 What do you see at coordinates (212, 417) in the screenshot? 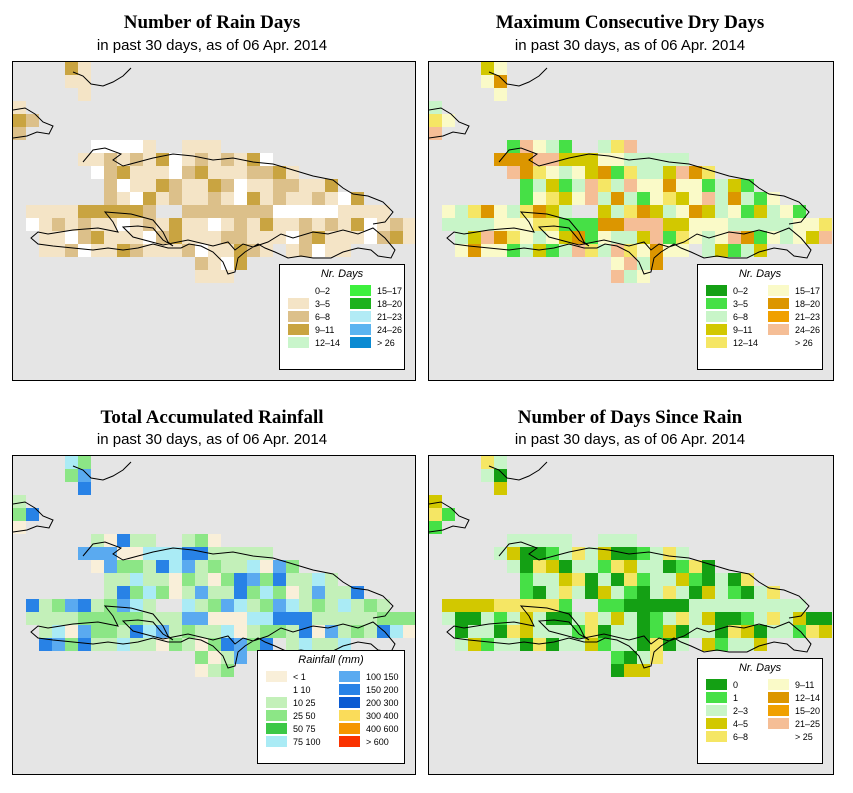
I see `panel-title: Total Accumulated Rainfall` at bounding box center [212, 417].